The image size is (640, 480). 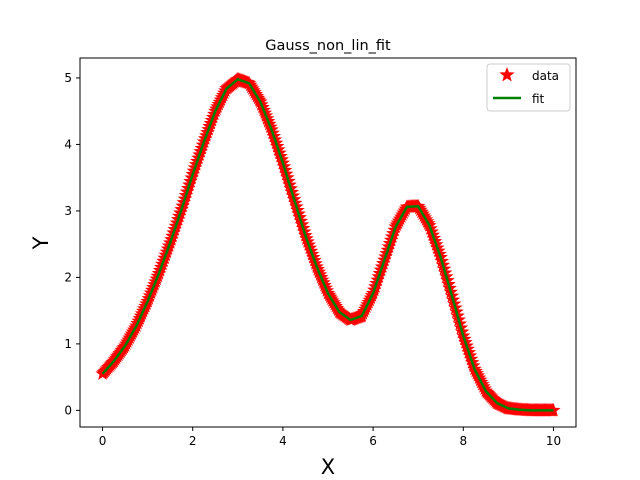 I want to click on x-tick-label: 6, so click(x=373, y=441).